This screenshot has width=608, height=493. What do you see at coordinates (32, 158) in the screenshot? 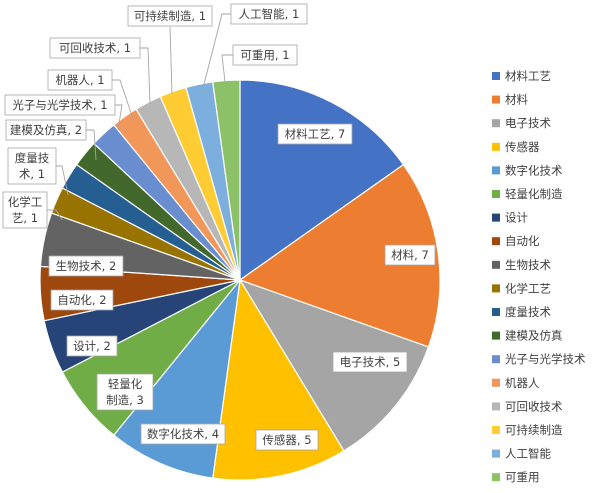
I see `data-label-text: 度量技` at bounding box center [32, 158].